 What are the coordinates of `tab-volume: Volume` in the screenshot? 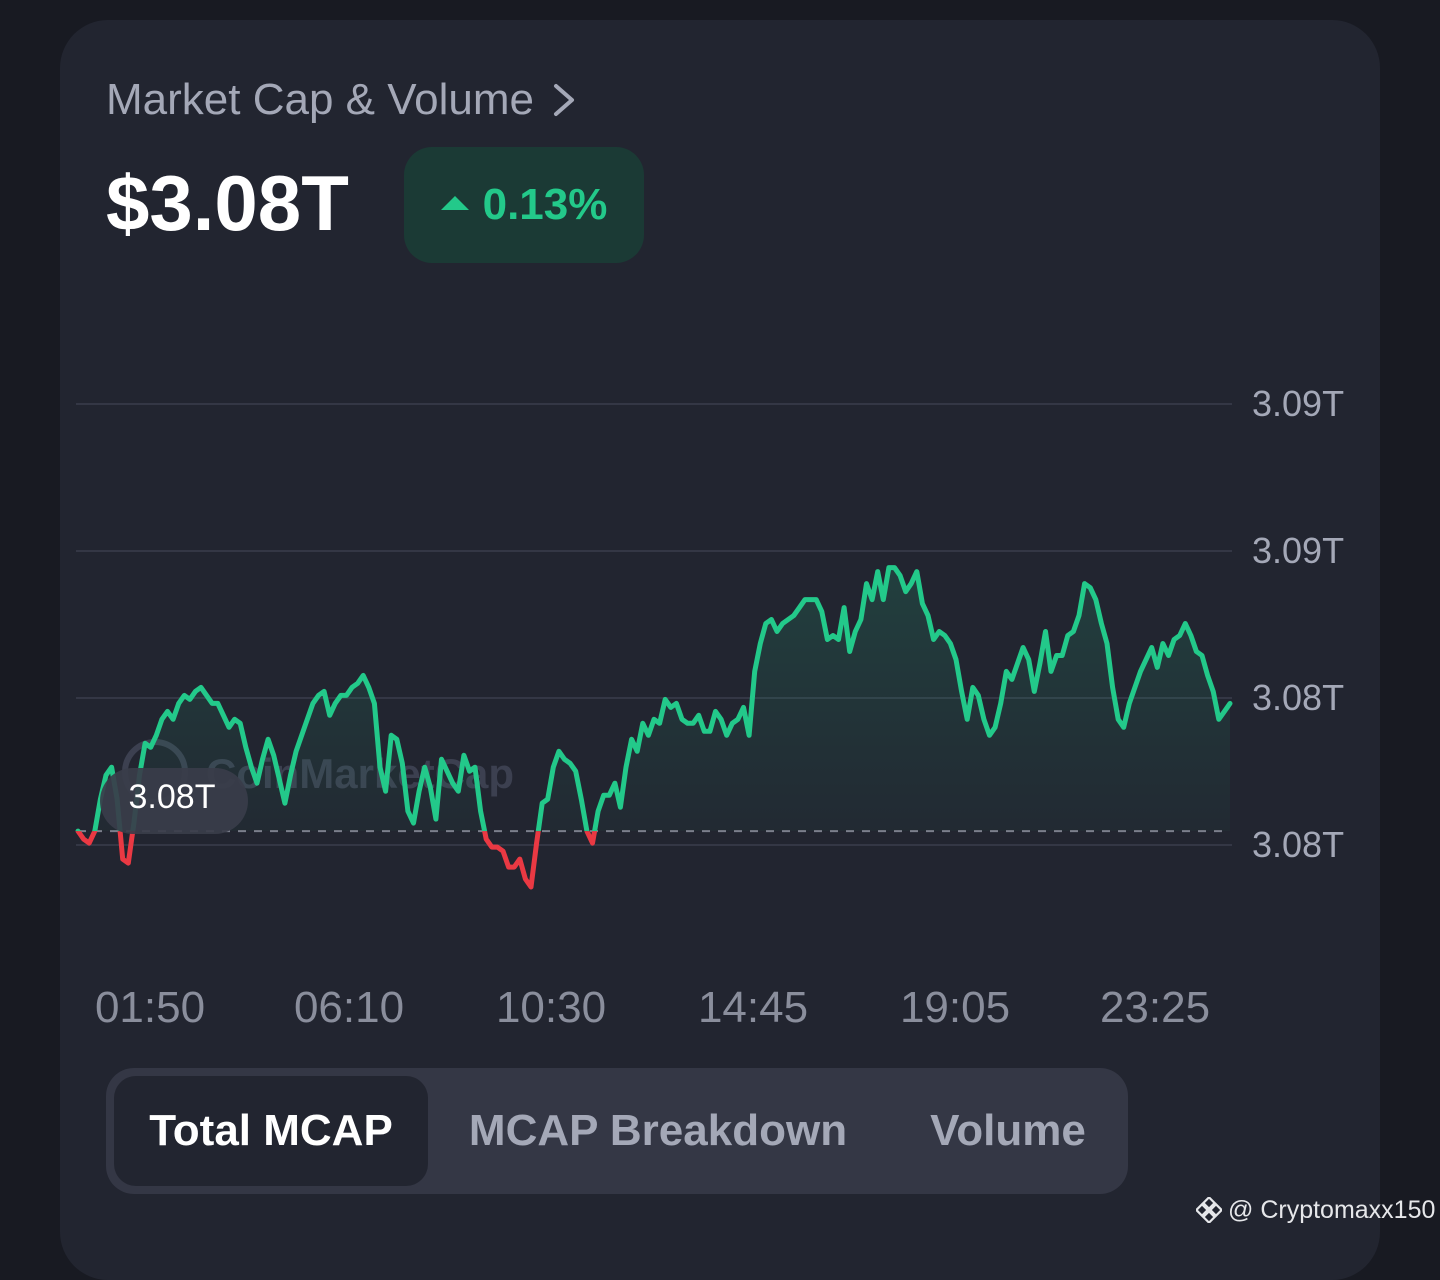 It's located at (1008, 1130).